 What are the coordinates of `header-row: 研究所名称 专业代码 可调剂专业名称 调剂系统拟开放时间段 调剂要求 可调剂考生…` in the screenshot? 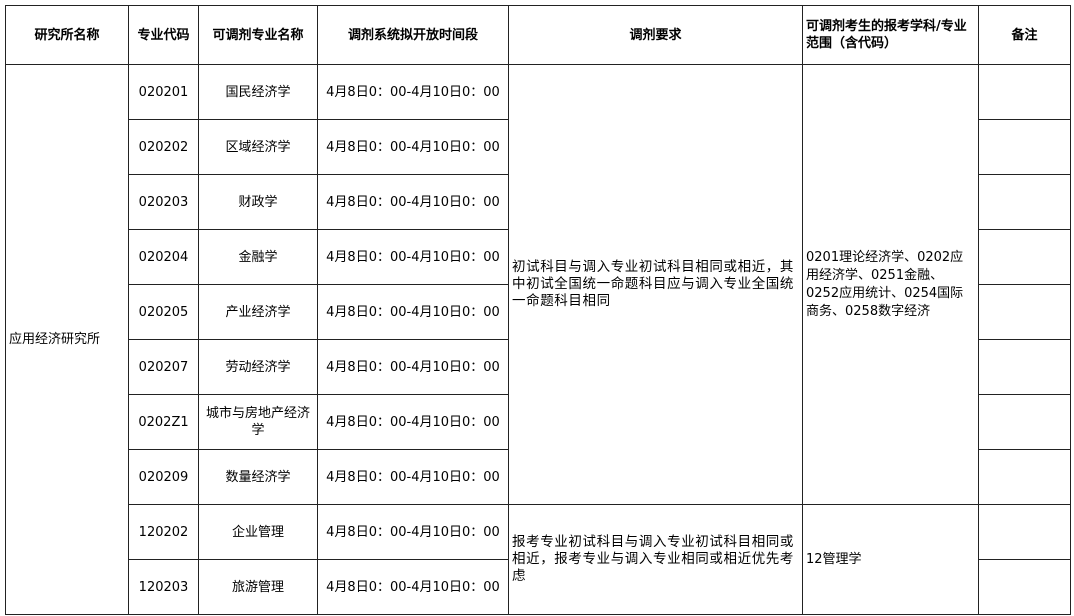 It's located at (538, 35).